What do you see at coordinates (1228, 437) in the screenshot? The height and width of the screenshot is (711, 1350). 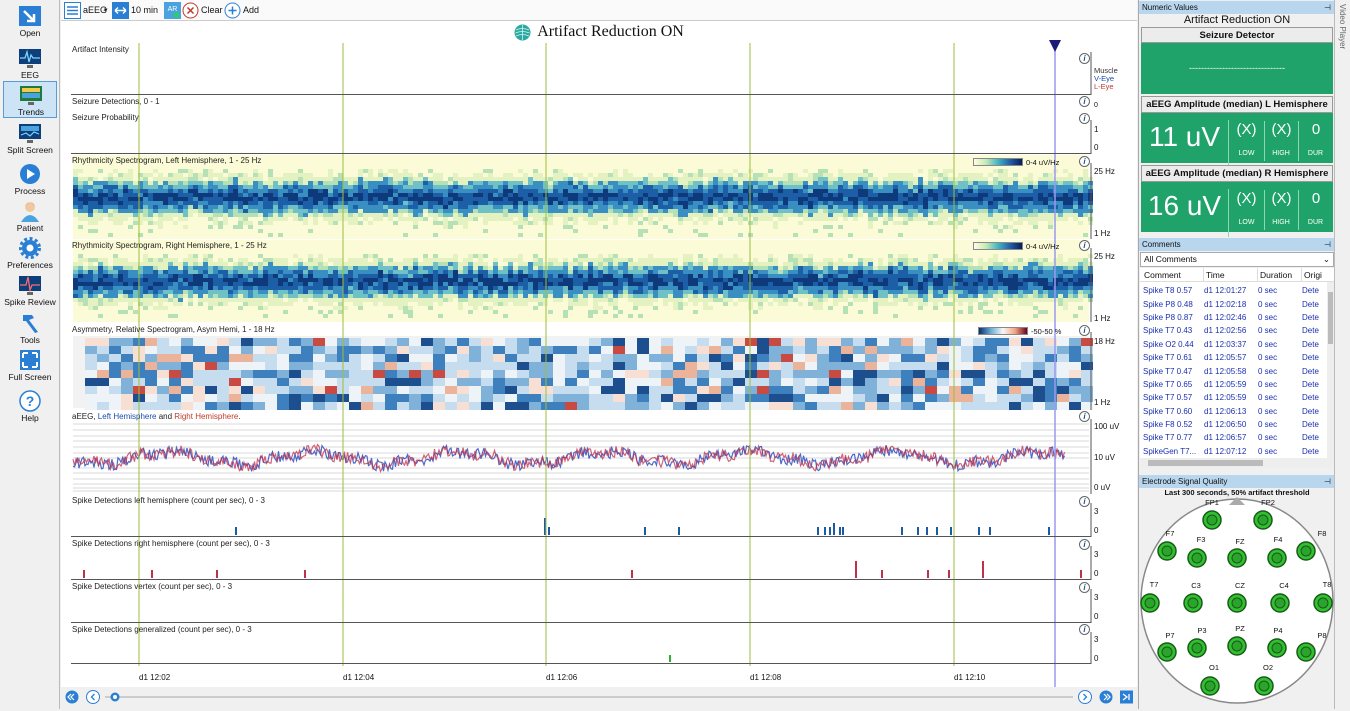 I see `comment-time: d1 12:06:57` at bounding box center [1228, 437].